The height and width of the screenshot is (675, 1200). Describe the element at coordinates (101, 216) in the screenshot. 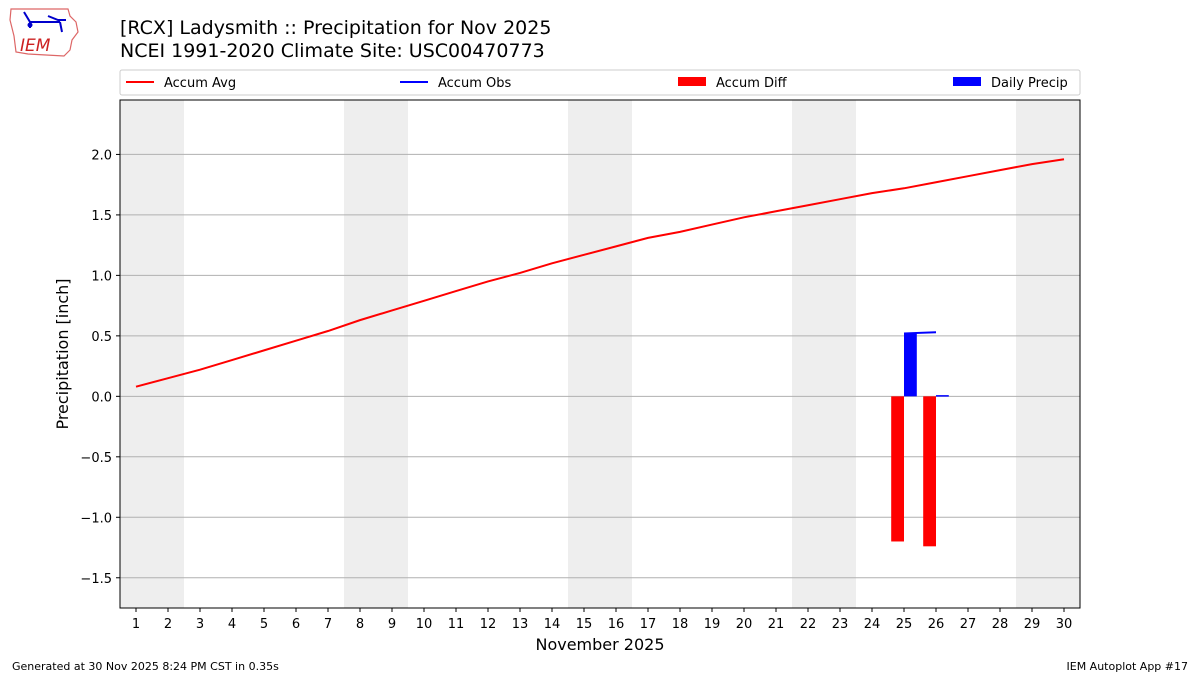

I see `y-tick-label: 1.5` at that location.